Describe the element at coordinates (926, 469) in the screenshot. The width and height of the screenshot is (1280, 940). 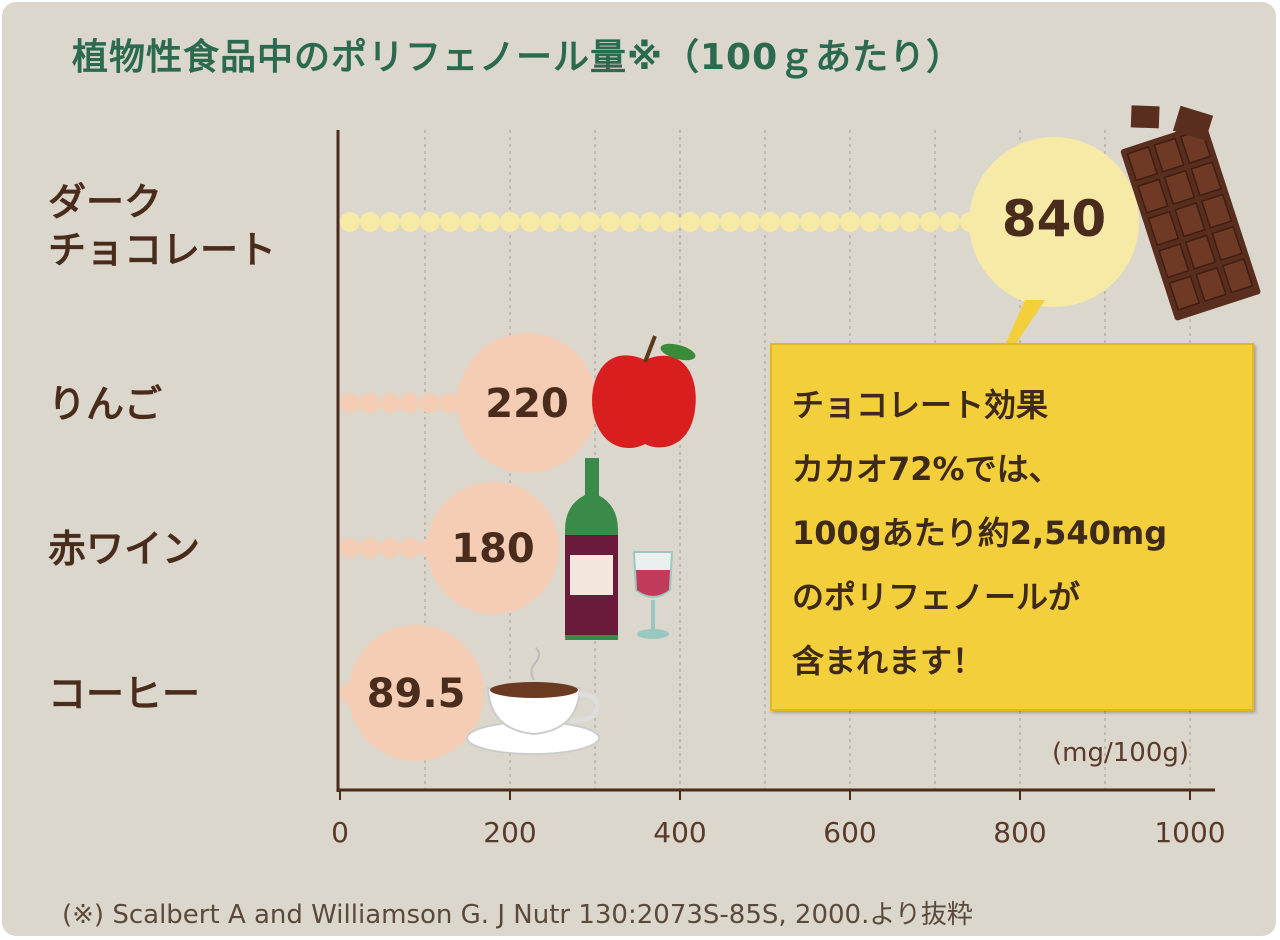
I see `callout-line: カカオ72%では、` at that location.